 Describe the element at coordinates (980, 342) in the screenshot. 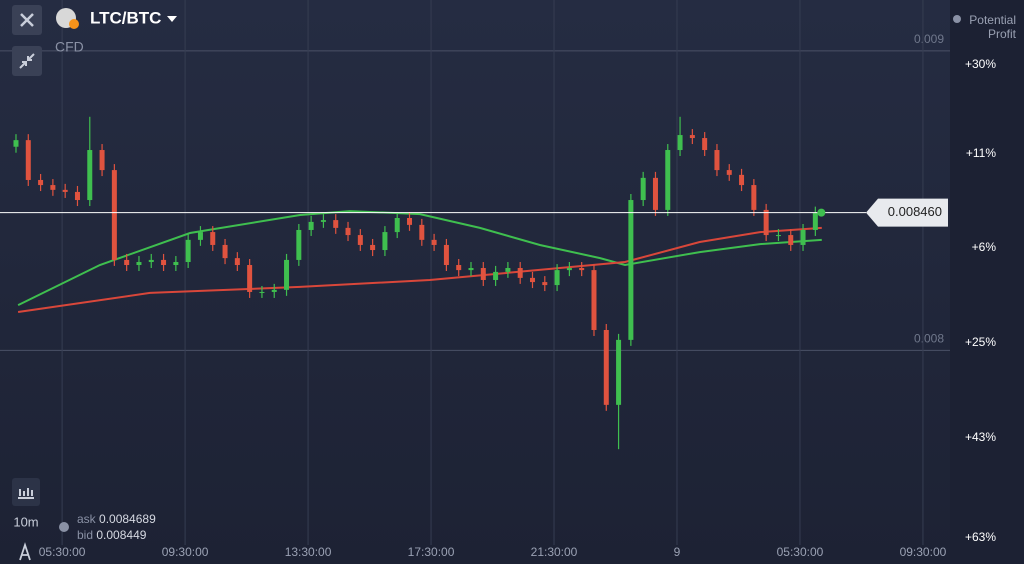

I see `profit-label: +25%` at that location.